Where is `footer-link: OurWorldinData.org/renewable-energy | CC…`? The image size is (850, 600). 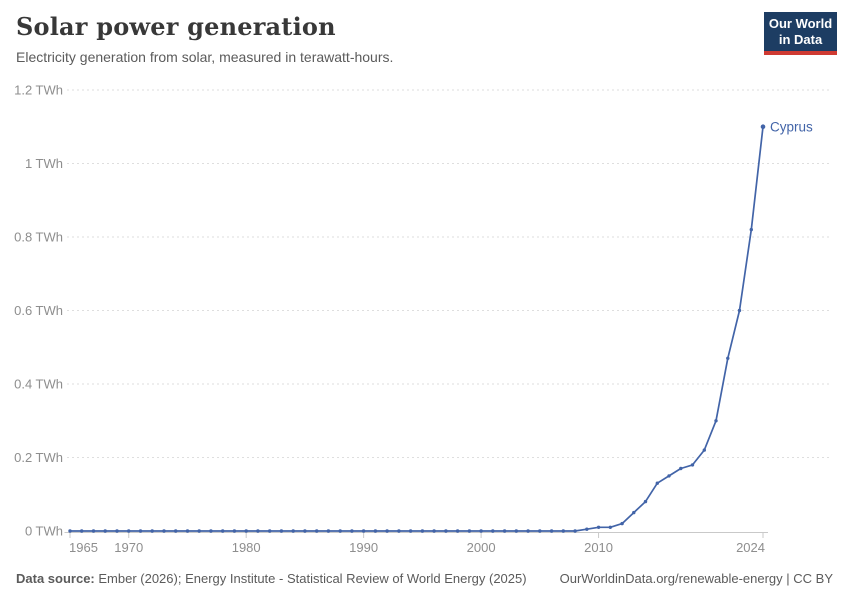 footer-link: OurWorldinData.org/renewable-energy | CC… is located at coordinates (696, 578).